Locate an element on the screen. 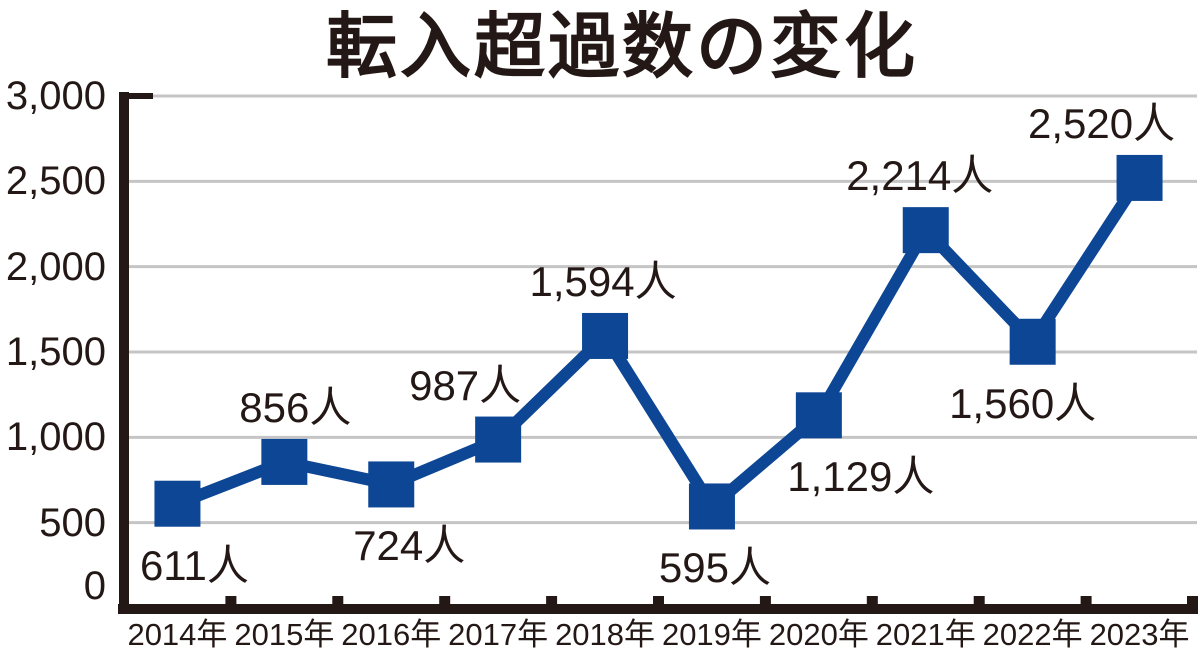  y-axis-tick-label: 1,000 is located at coordinates (55, 437).